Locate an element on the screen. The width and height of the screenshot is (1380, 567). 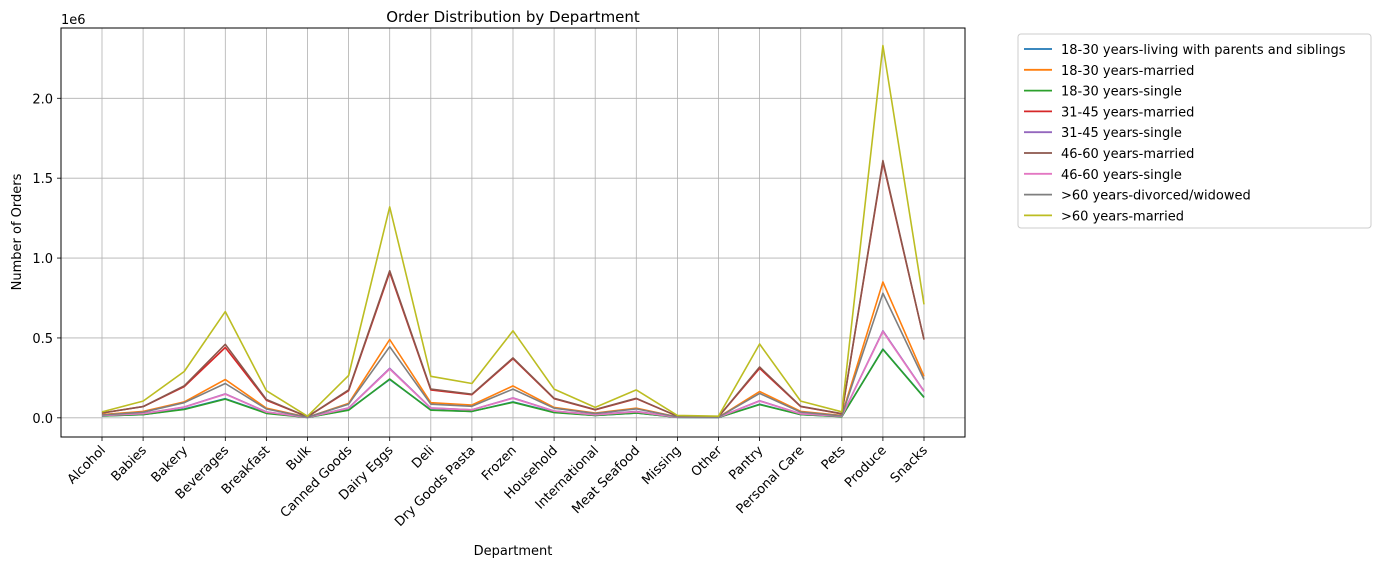
y-axis-label: Number of Orders is located at coordinates (17, 231).